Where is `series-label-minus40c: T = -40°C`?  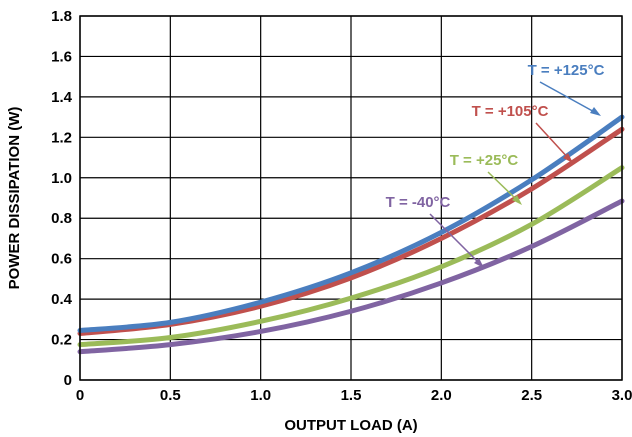 series-label-minus40c: T = -40°C is located at coordinates (418, 202).